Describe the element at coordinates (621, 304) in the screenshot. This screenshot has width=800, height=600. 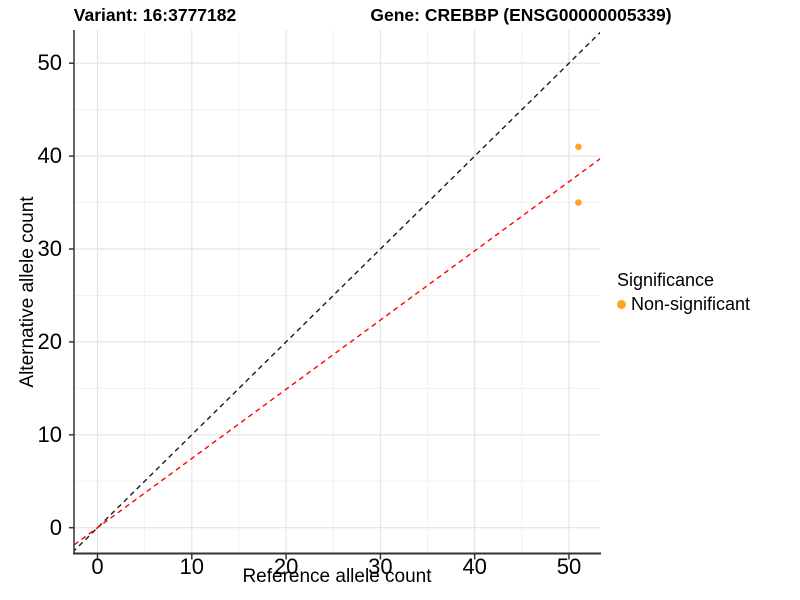
I see `legend-swatch` at that location.